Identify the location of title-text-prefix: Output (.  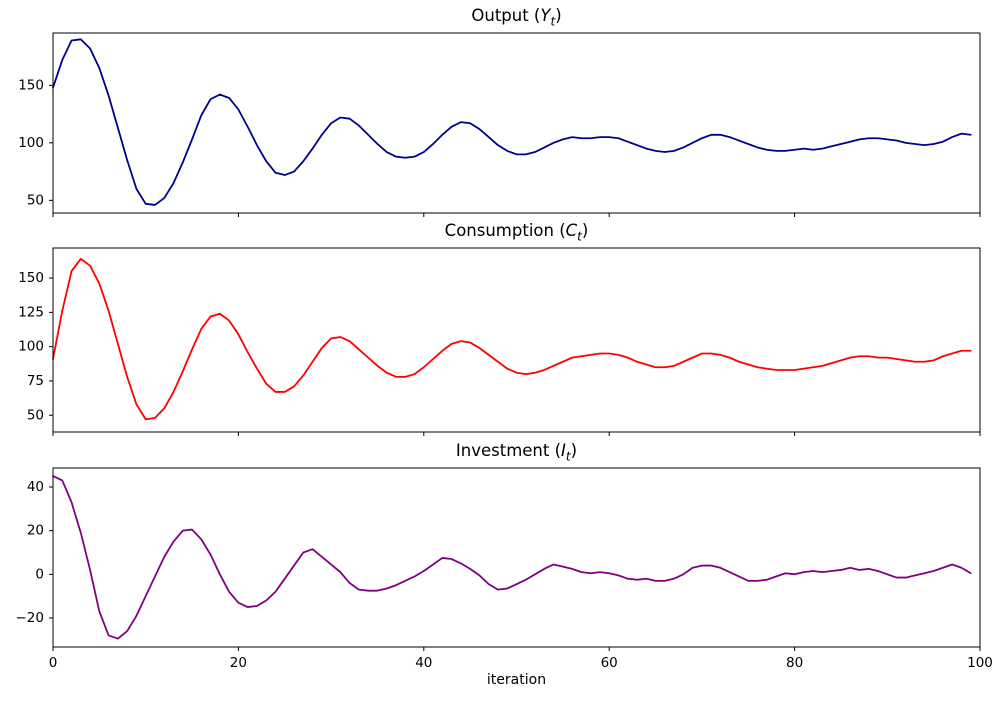
(506, 15).